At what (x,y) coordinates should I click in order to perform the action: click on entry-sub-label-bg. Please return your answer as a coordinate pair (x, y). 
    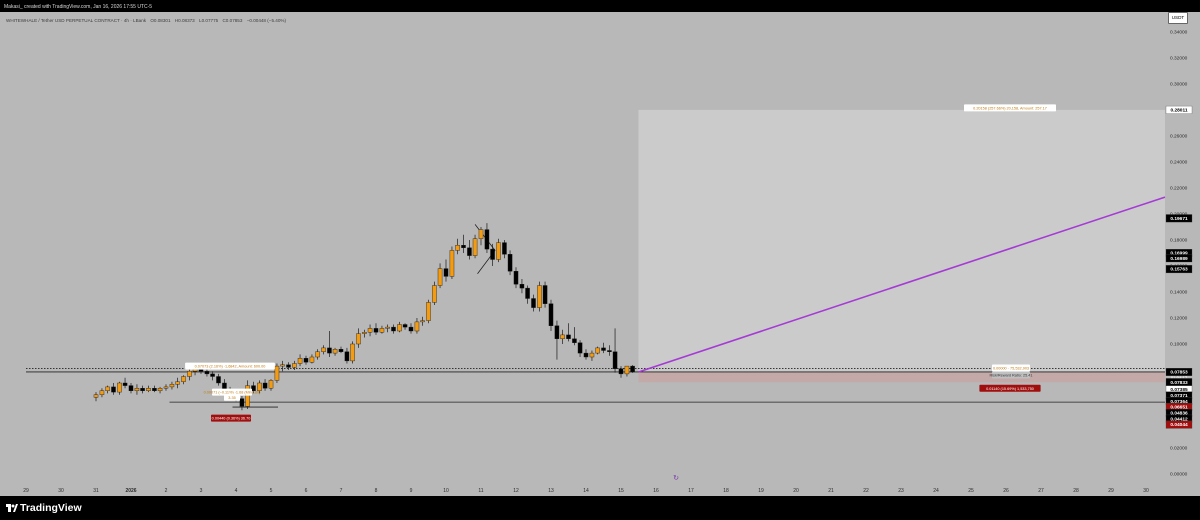
    Looking at the image, I should click on (1011, 375).